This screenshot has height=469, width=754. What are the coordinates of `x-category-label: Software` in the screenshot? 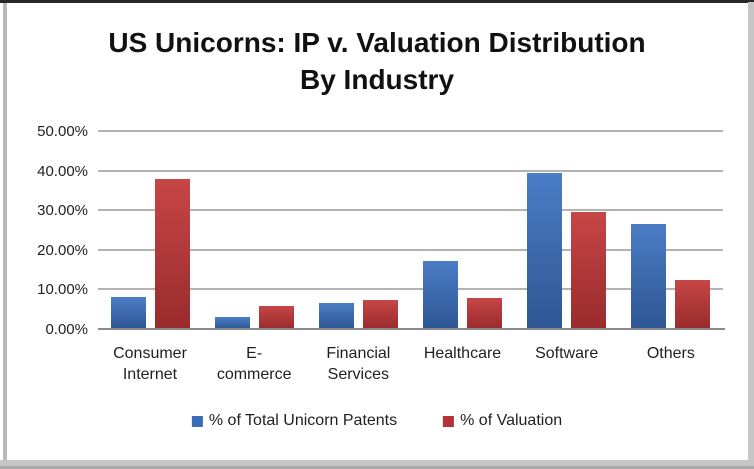 It's located at (567, 353).